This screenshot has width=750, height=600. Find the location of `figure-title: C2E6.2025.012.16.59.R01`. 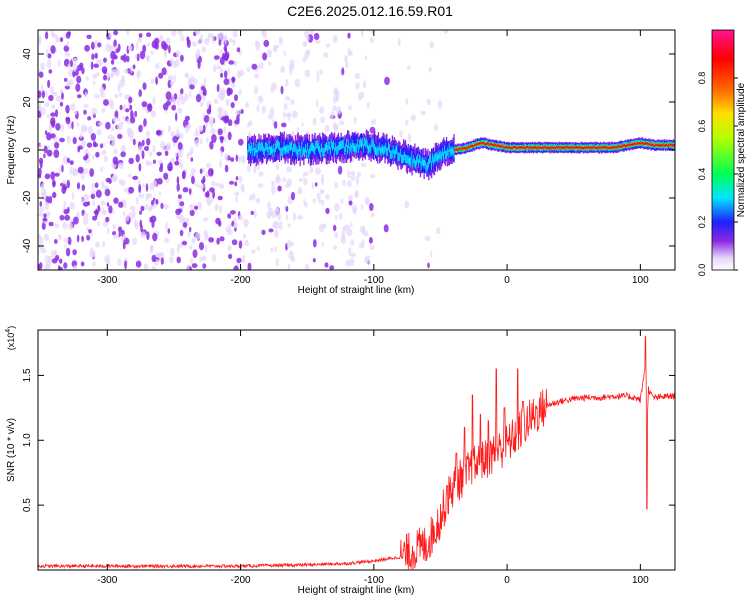

figure-title: C2E6.2025.012.16.59.R01 is located at coordinates (370, 11).